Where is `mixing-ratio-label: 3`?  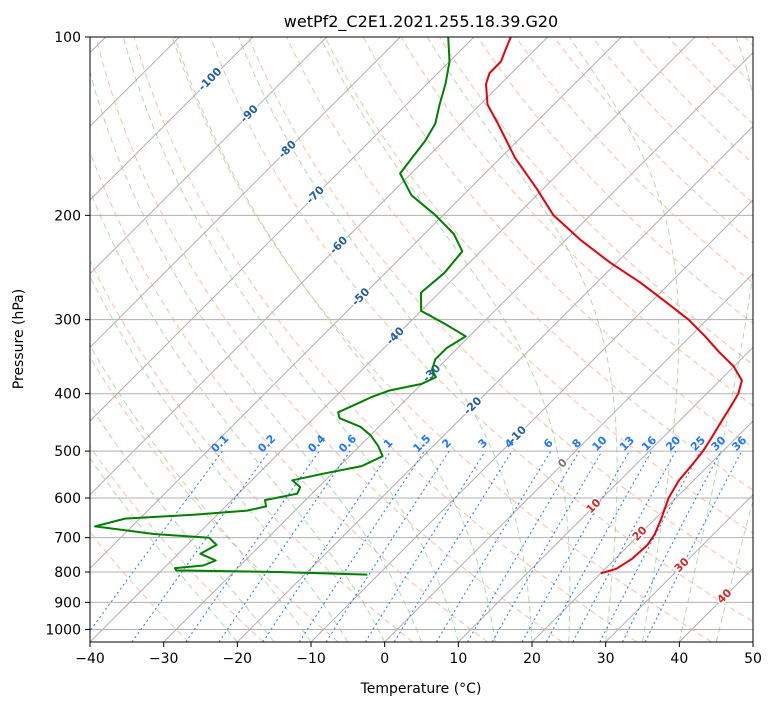 mixing-ratio-label: 3 is located at coordinates (483, 443).